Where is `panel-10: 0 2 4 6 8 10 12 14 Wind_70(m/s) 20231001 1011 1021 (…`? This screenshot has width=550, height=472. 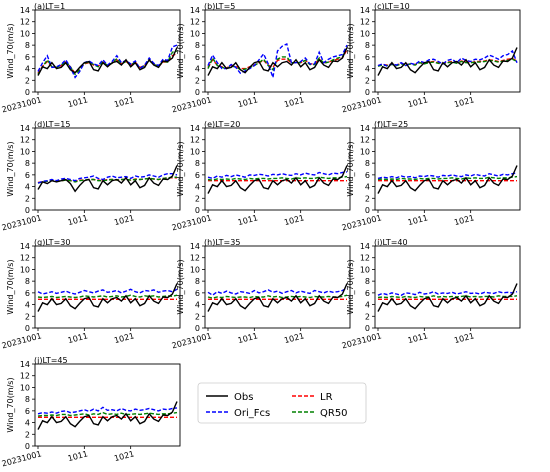 panel-10: 0 2 4 6 8 10 12 14 Wind_70(m/s) 20231001 1011 1021 (… is located at coordinates (91, 412).